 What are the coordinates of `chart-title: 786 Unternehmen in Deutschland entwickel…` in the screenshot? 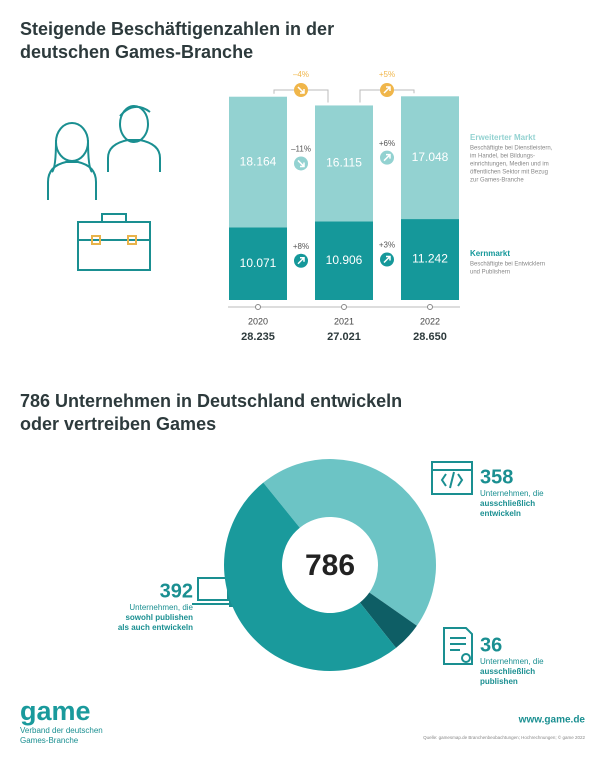 It's located at (211, 401).